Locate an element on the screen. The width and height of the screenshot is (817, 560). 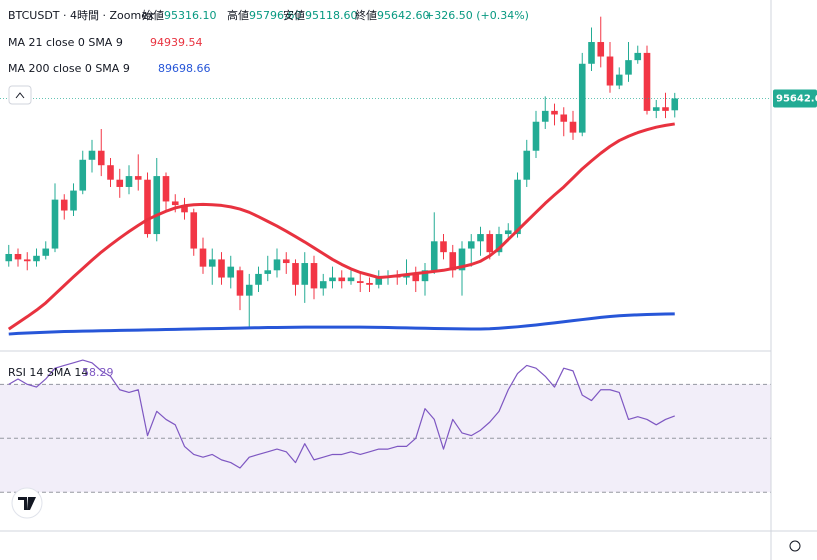
ohlc-value: 95316.10 is located at coordinates (190, 15).